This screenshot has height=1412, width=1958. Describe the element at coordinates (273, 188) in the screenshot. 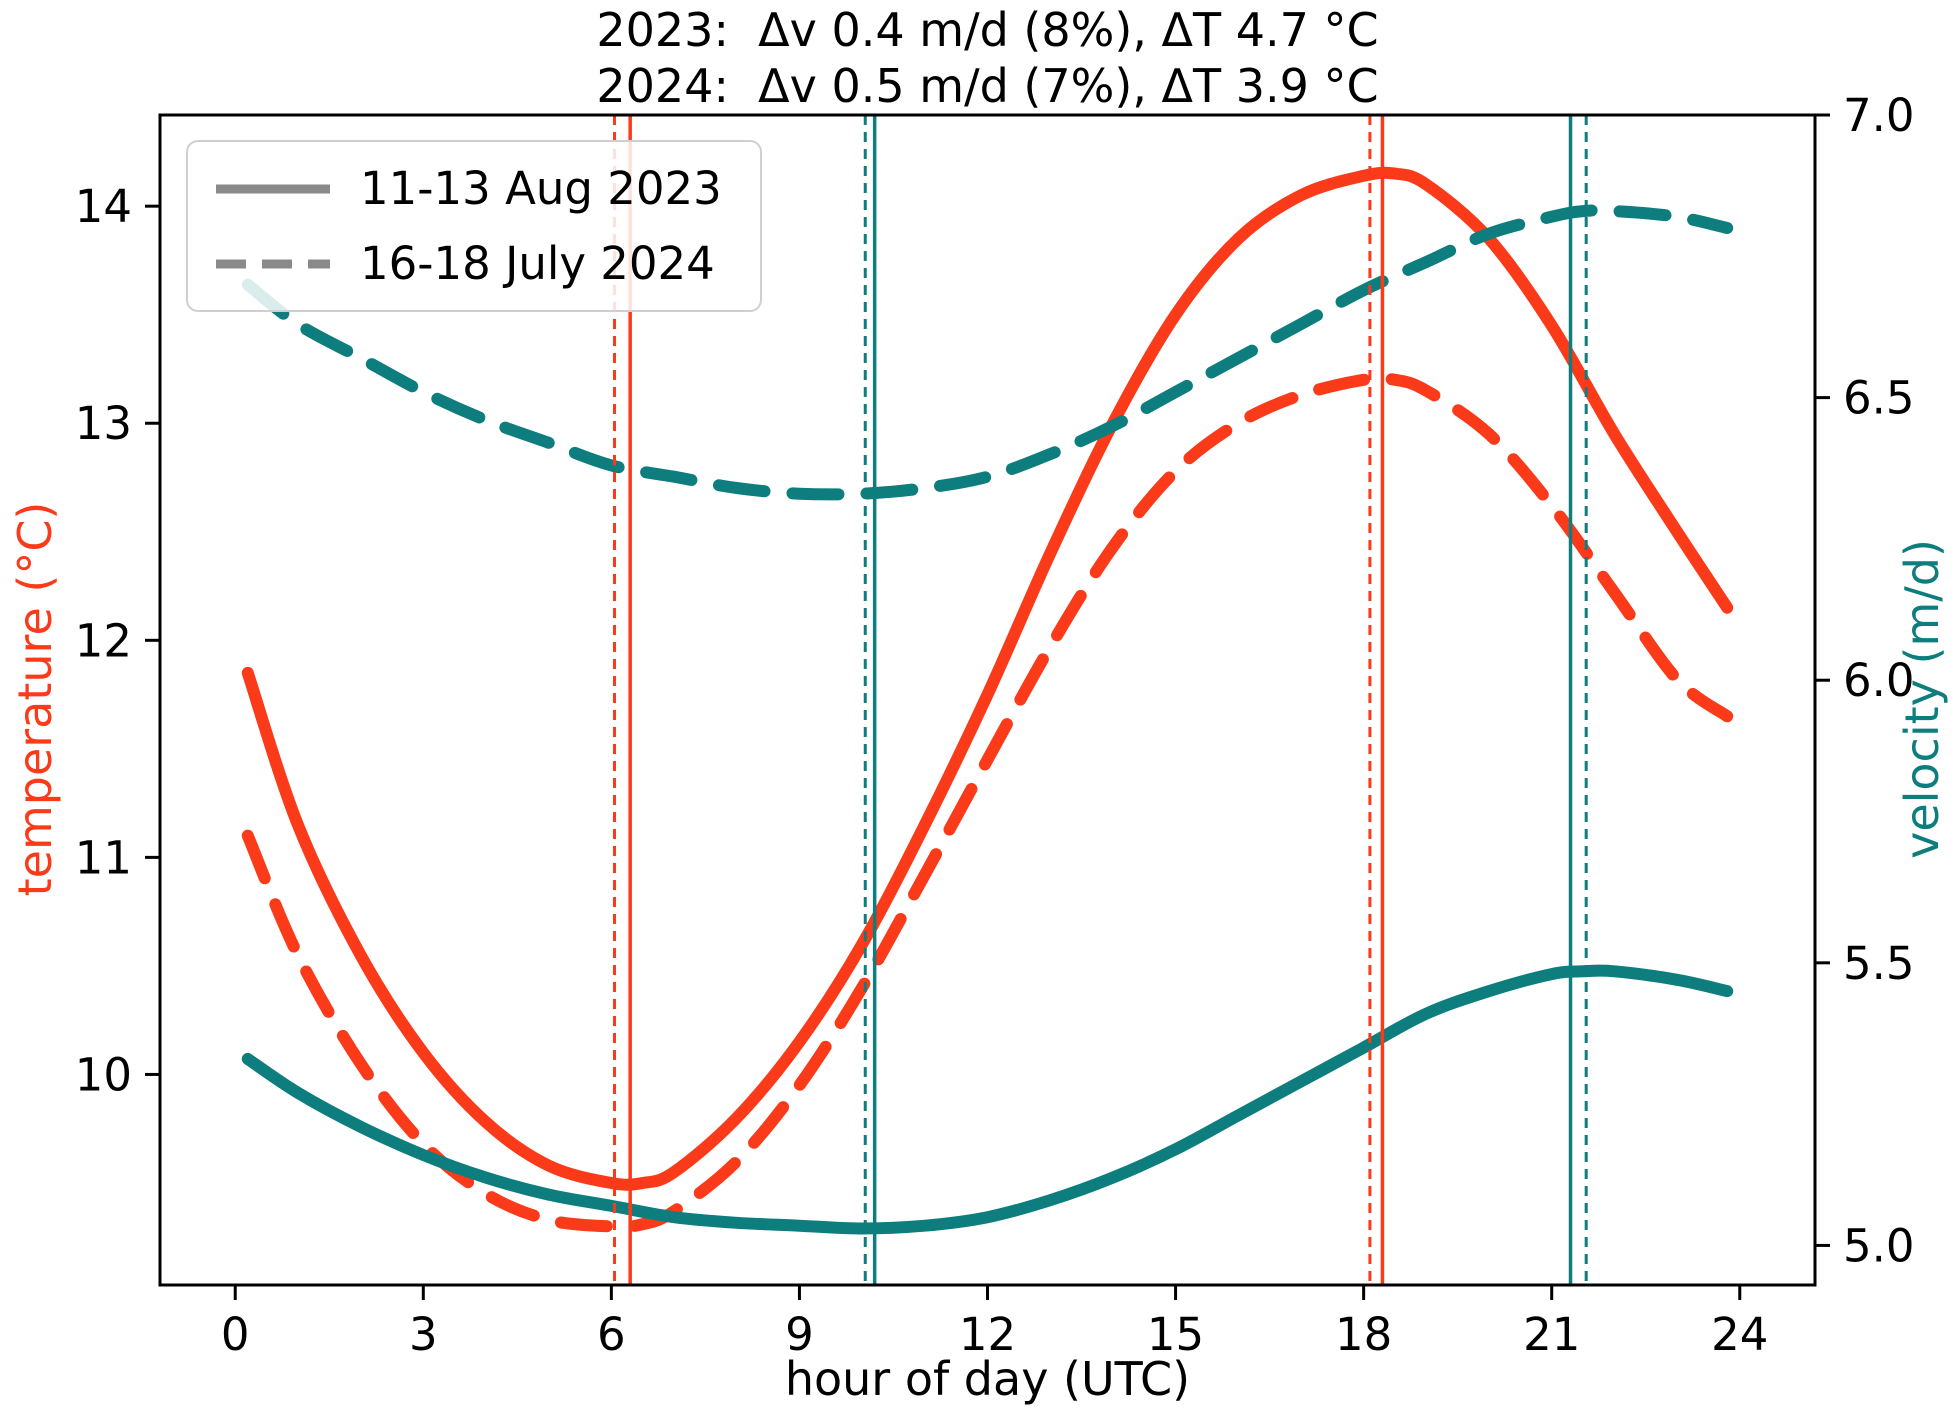

I see `legend-solid-line-icon` at that location.